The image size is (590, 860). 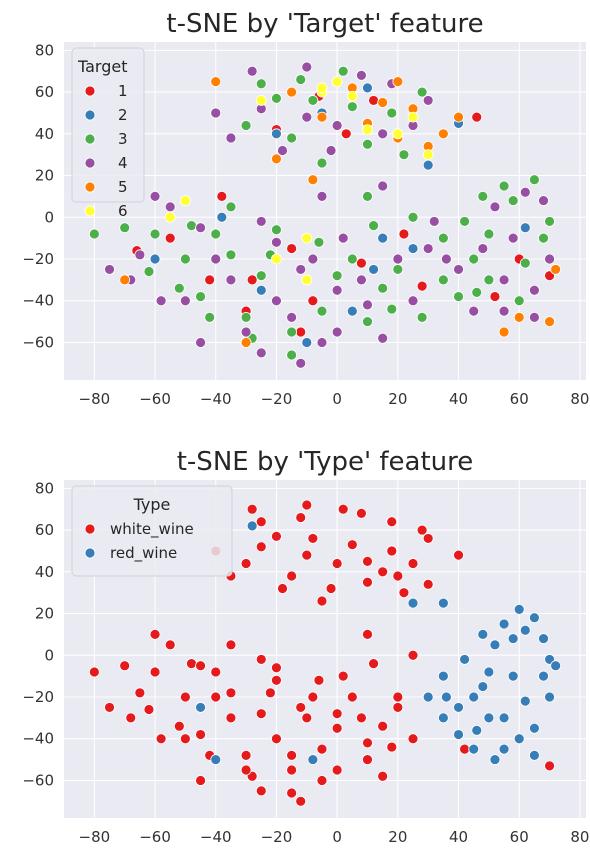 I want to click on x-tick-label: −20, so click(x=277, y=399).